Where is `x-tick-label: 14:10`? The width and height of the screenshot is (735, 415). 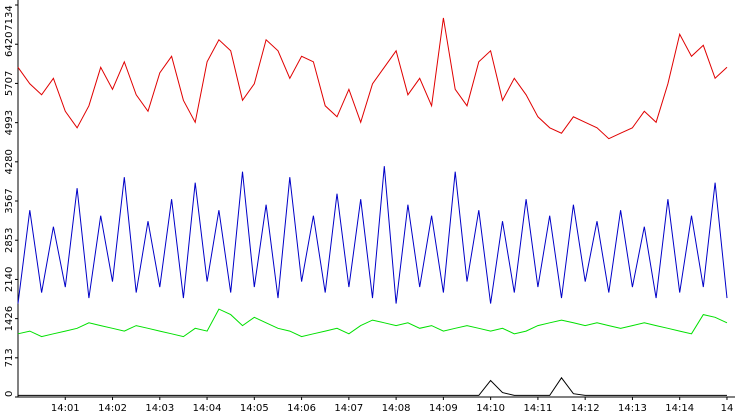
x-tick-label: 14:10 is located at coordinates (490, 408).